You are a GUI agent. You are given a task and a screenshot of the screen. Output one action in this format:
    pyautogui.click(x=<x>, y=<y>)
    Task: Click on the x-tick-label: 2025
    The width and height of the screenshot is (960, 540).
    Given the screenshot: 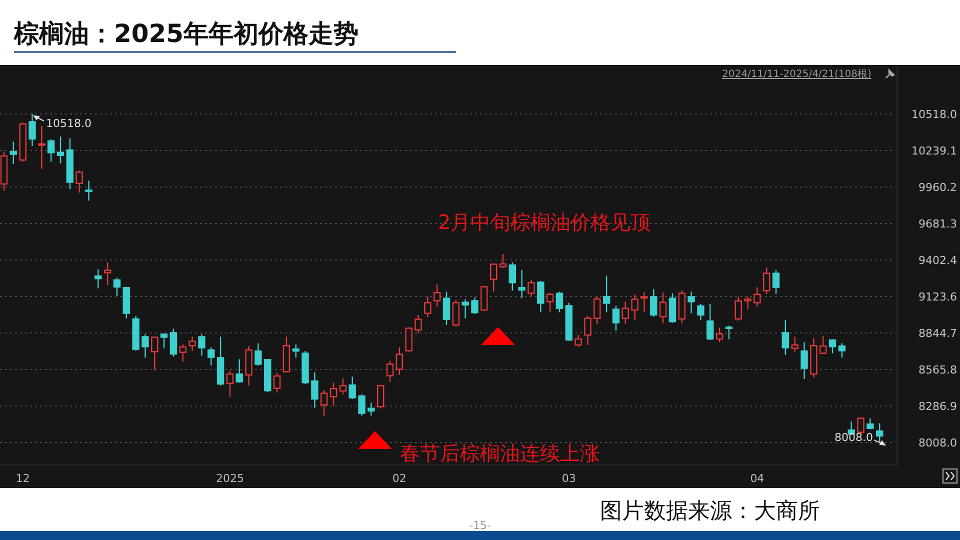 What is the action you would take?
    pyautogui.click(x=230, y=478)
    